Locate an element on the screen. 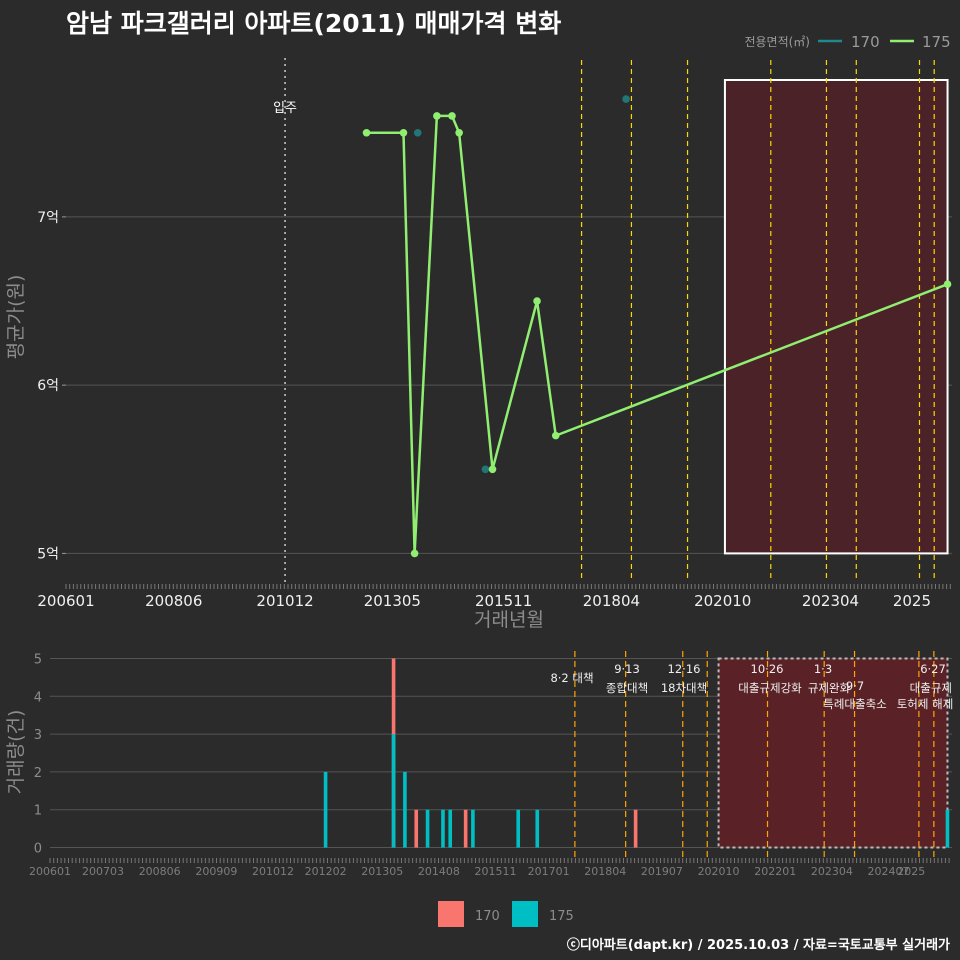 This screenshot has height=960, width=960. price-y-tick-label: 7억 is located at coordinates (48, 218).